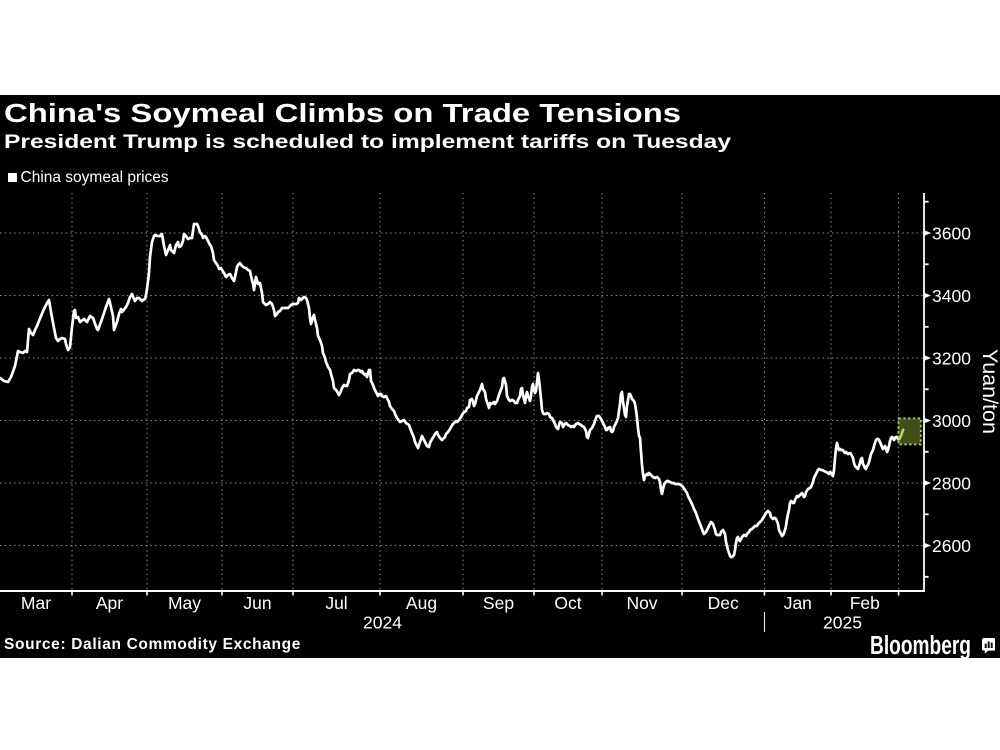 The width and height of the screenshot is (1000, 750). I want to click on svg-text: 3600, so click(951, 233).